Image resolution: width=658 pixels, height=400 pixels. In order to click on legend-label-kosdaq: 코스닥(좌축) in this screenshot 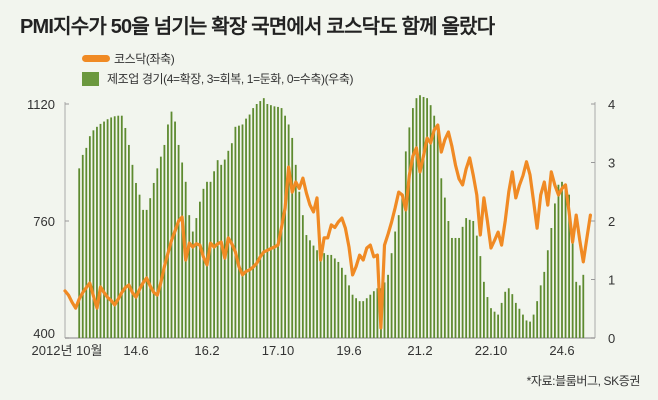, I will do `click(144, 59)`.